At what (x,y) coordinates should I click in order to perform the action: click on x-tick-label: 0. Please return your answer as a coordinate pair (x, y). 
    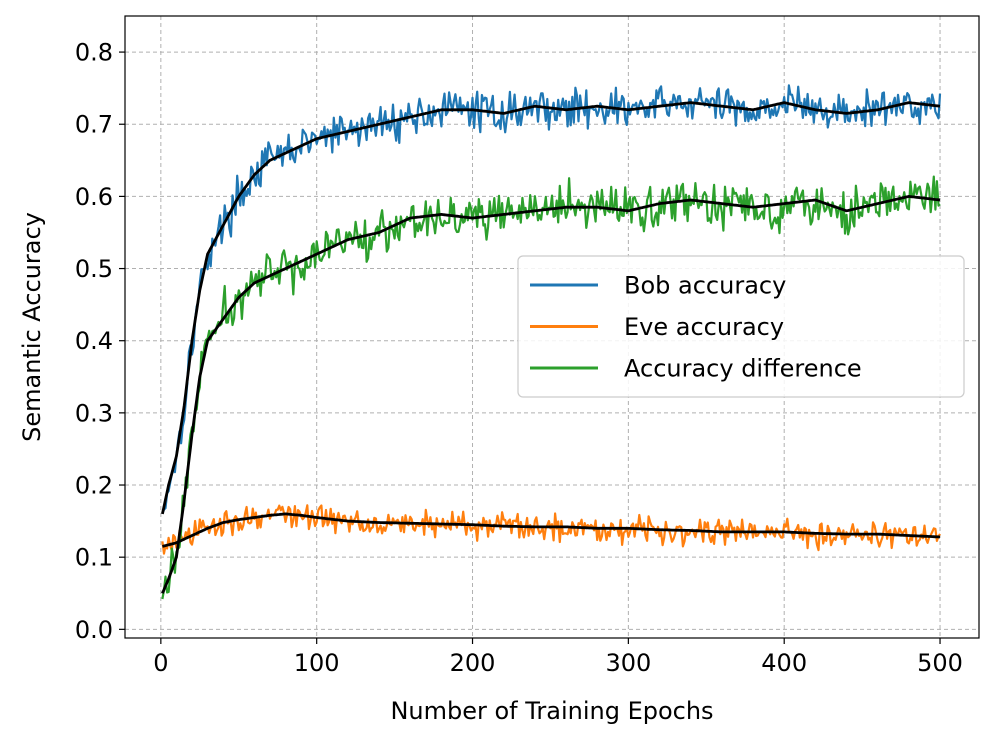
    Looking at the image, I should click on (160, 663).